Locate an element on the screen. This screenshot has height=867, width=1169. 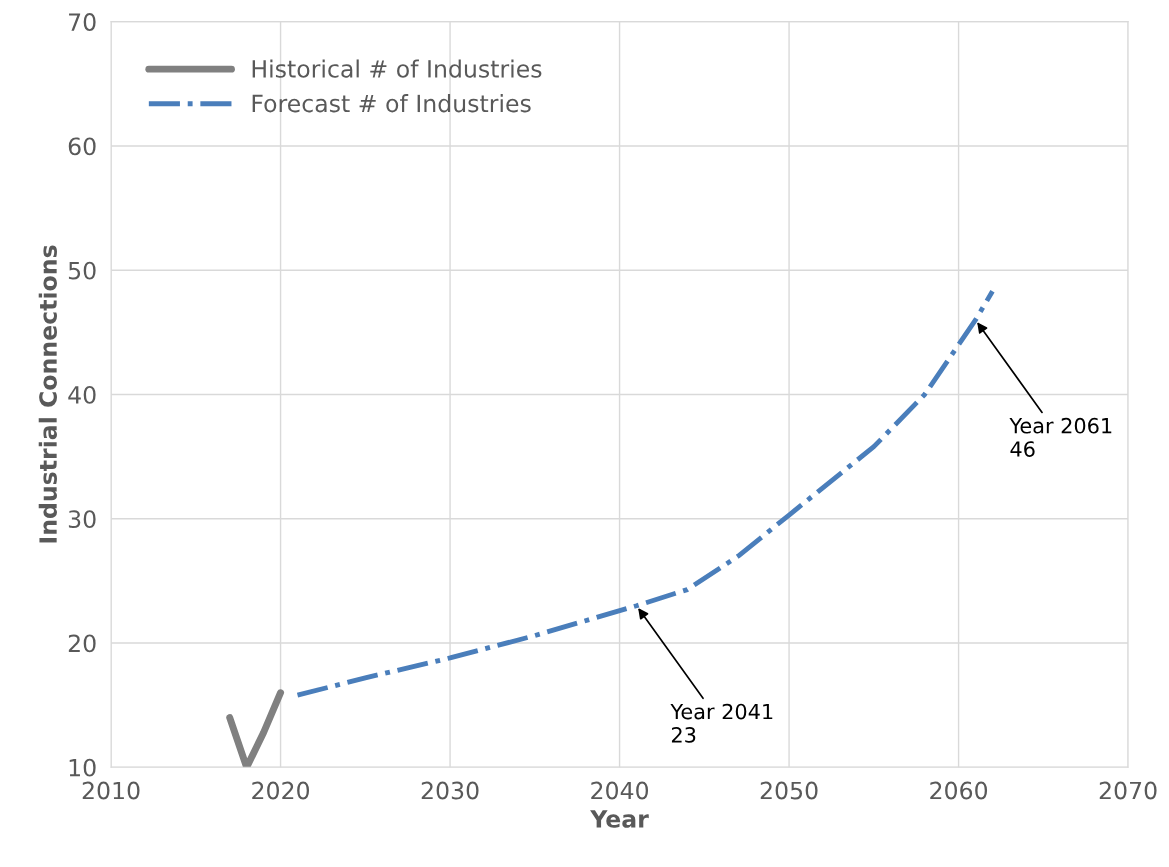
annotation: Year 2041 23 is located at coordinates (721, 723).